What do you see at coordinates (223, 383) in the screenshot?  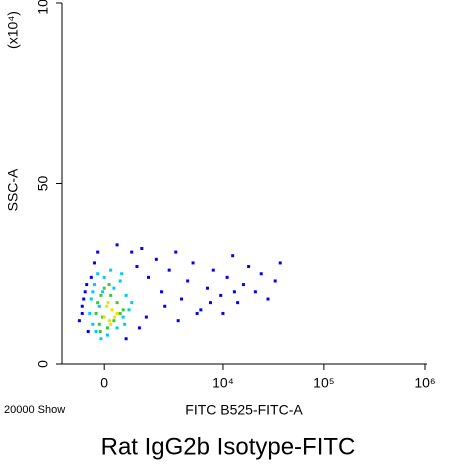 I see `x-tick-label: 10⁴` at bounding box center [223, 383].